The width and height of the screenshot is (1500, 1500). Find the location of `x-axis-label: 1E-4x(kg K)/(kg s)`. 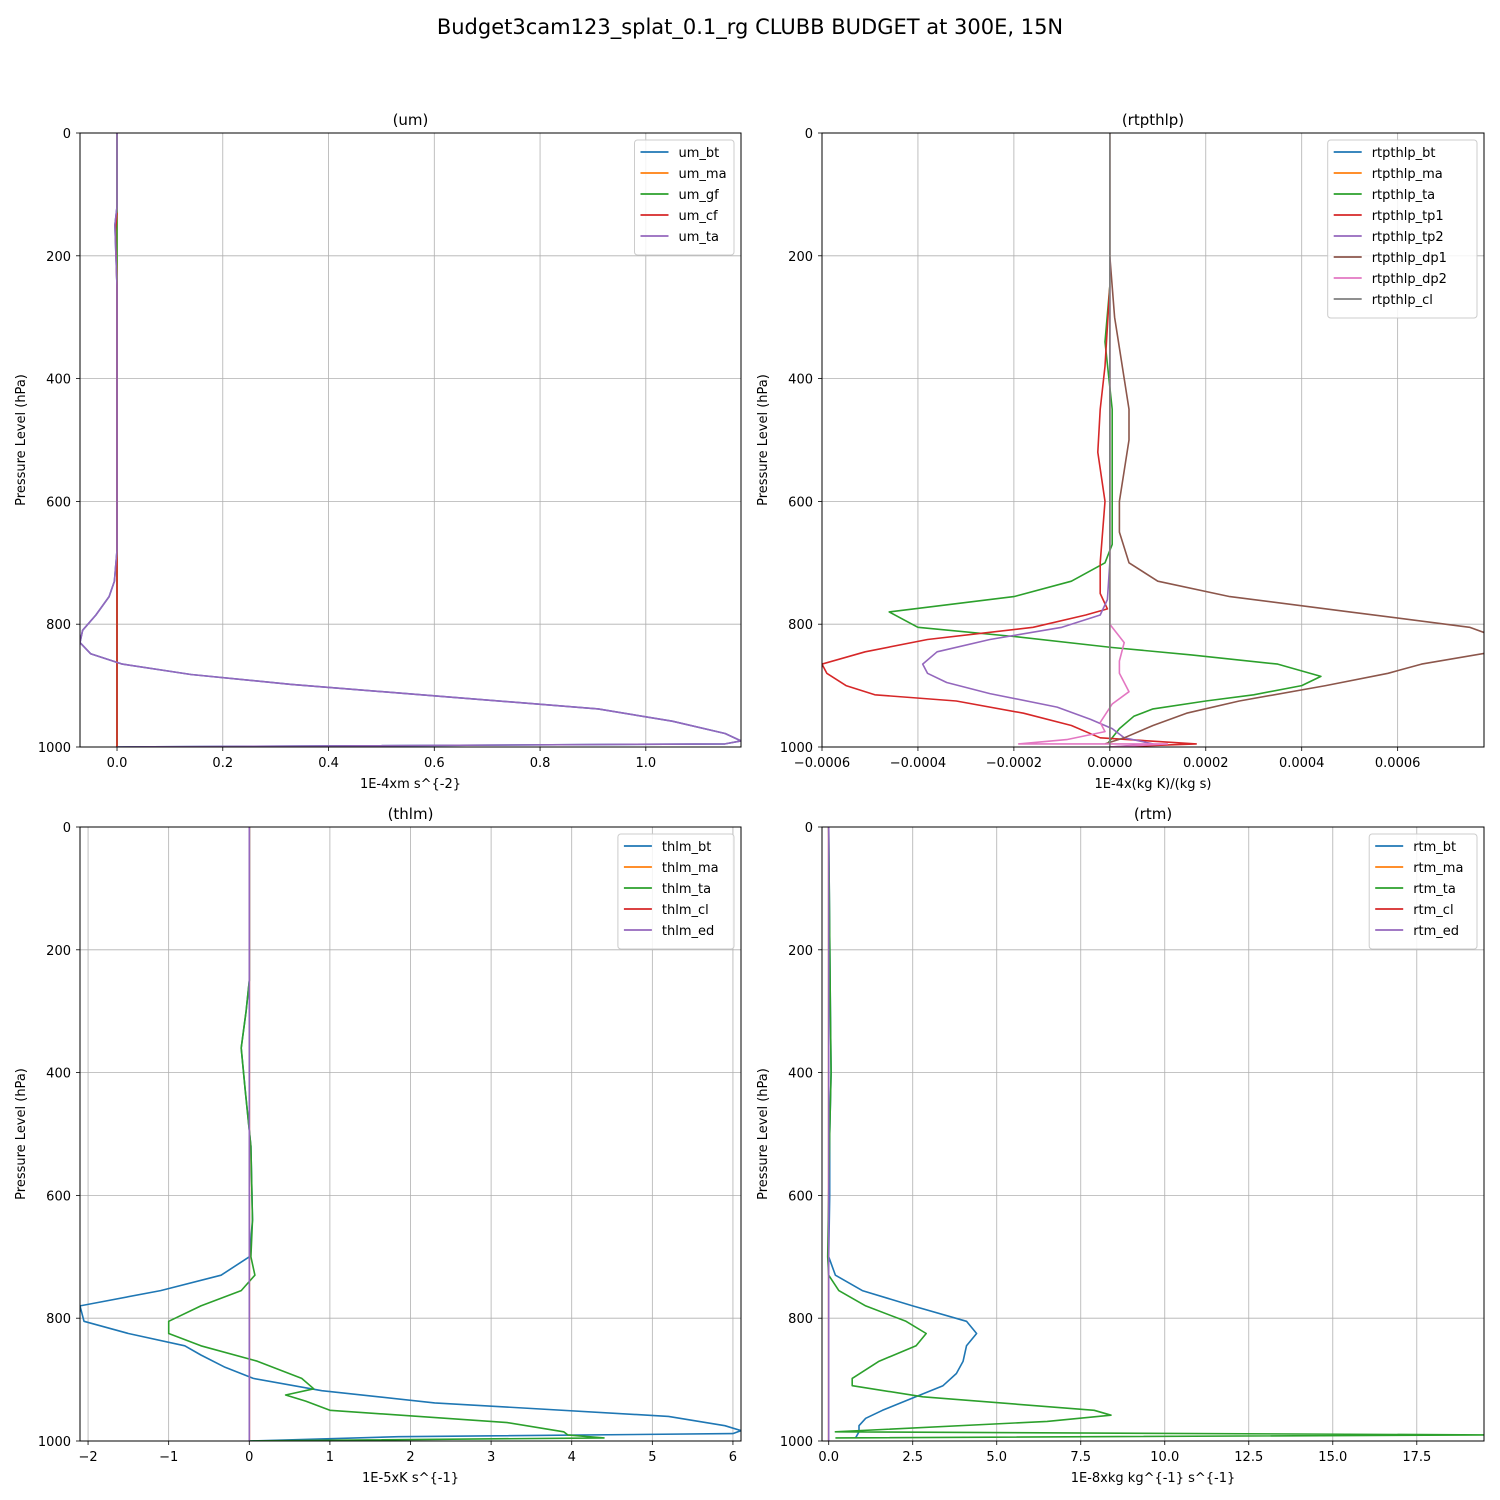

x-axis-label: 1E-4x(kg K)/(kg s) is located at coordinates (1153, 784).